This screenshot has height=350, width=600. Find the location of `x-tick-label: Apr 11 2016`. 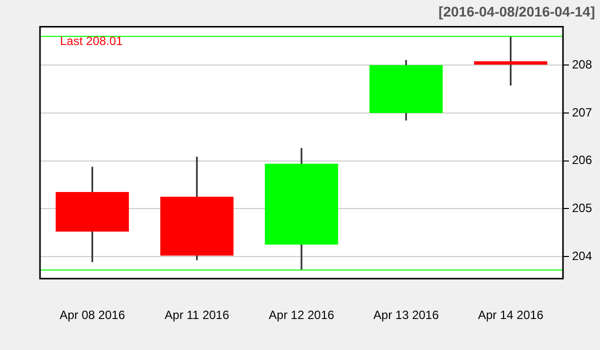

x-tick-label: Apr 11 2016 is located at coordinates (197, 315).